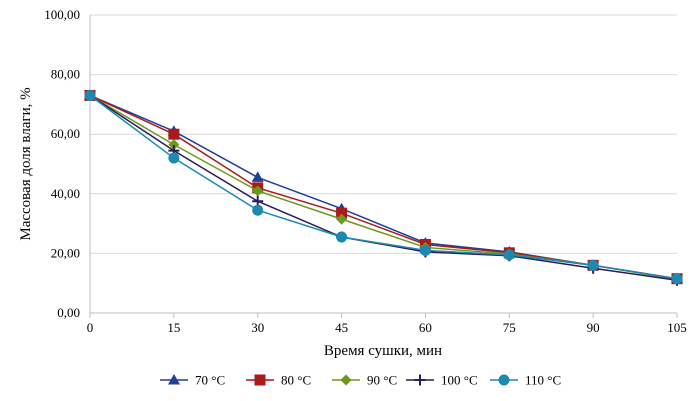 This screenshot has height=401, width=692. Describe the element at coordinates (192, 380) in the screenshot. I see `legend-item: 70 °C` at that location.